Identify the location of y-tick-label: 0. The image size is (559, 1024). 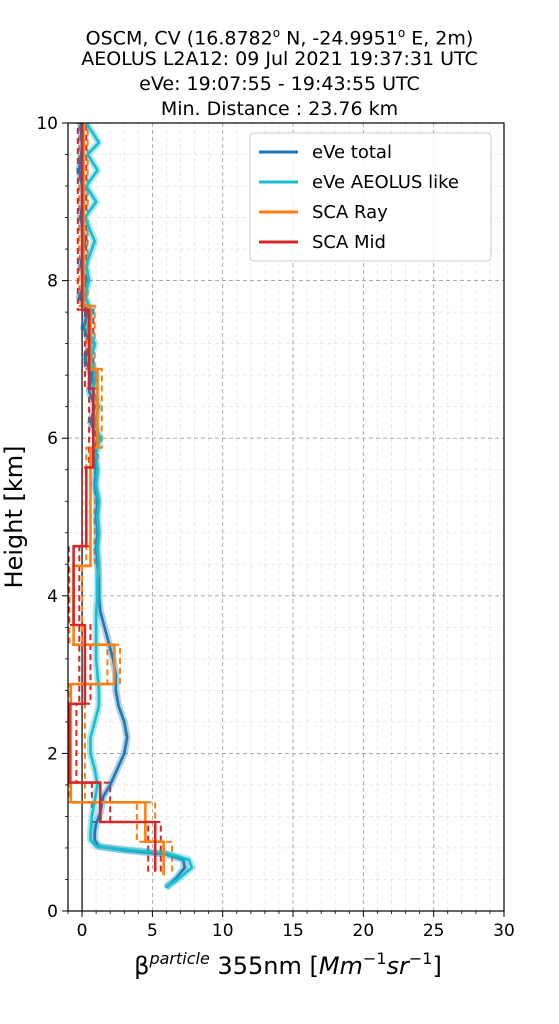
(52, 912).